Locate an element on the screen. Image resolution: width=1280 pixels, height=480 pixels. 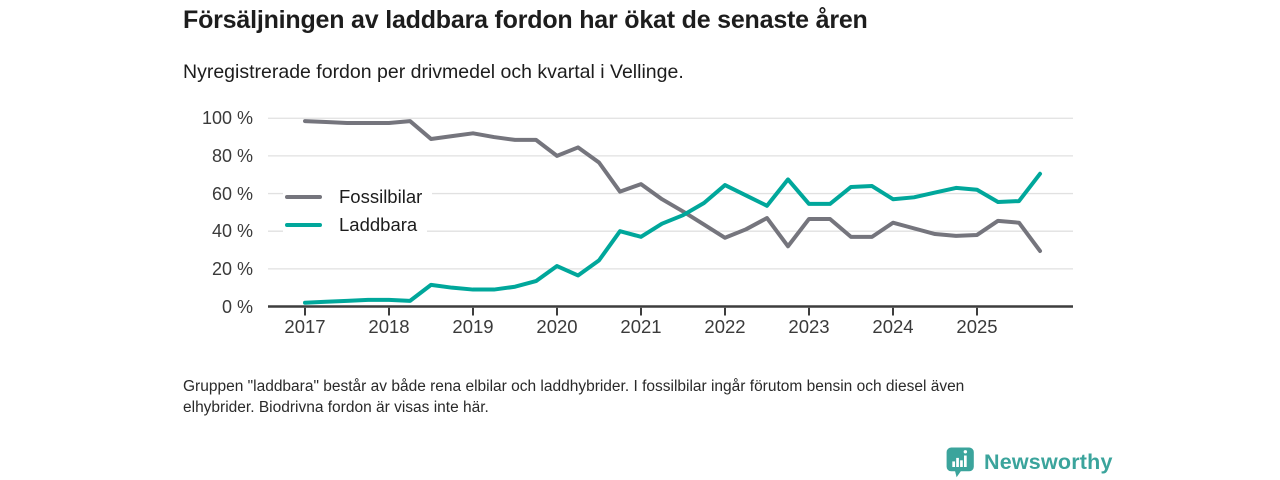
x-tick-label-2021: 2021 is located at coordinates (641, 326).